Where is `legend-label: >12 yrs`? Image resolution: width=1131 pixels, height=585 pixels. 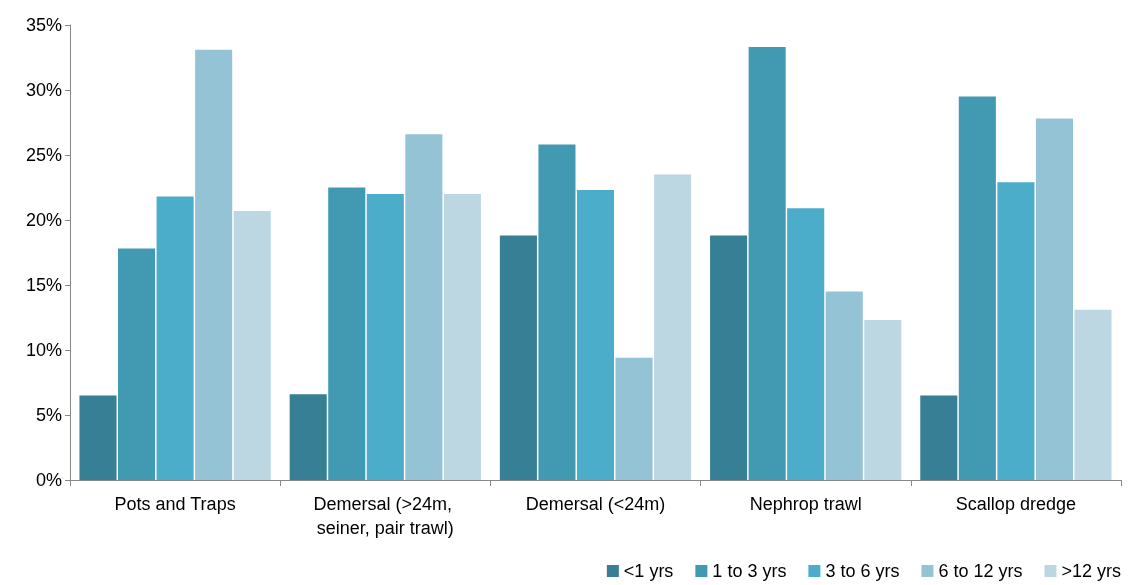
legend-label: >12 yrs is located at coordinates (1091, 571).